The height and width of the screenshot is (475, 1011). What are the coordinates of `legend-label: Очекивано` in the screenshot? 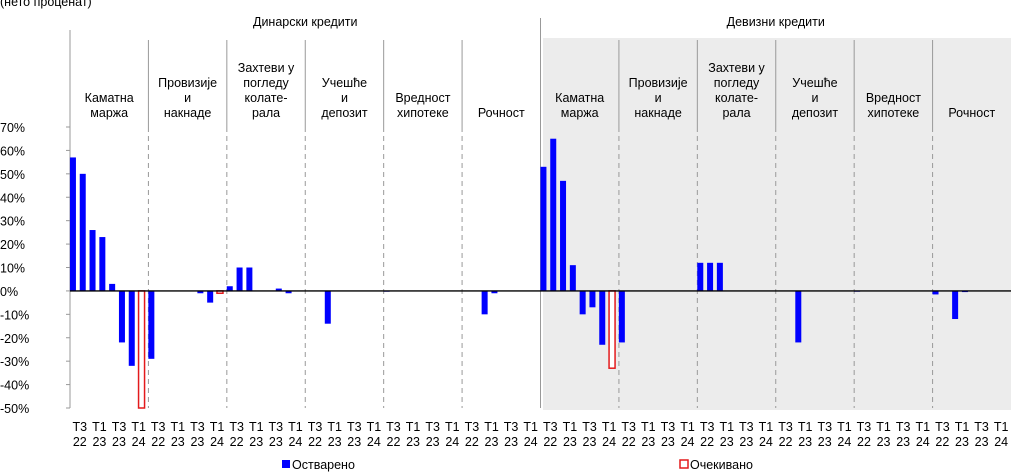 It's located at (721, 465).